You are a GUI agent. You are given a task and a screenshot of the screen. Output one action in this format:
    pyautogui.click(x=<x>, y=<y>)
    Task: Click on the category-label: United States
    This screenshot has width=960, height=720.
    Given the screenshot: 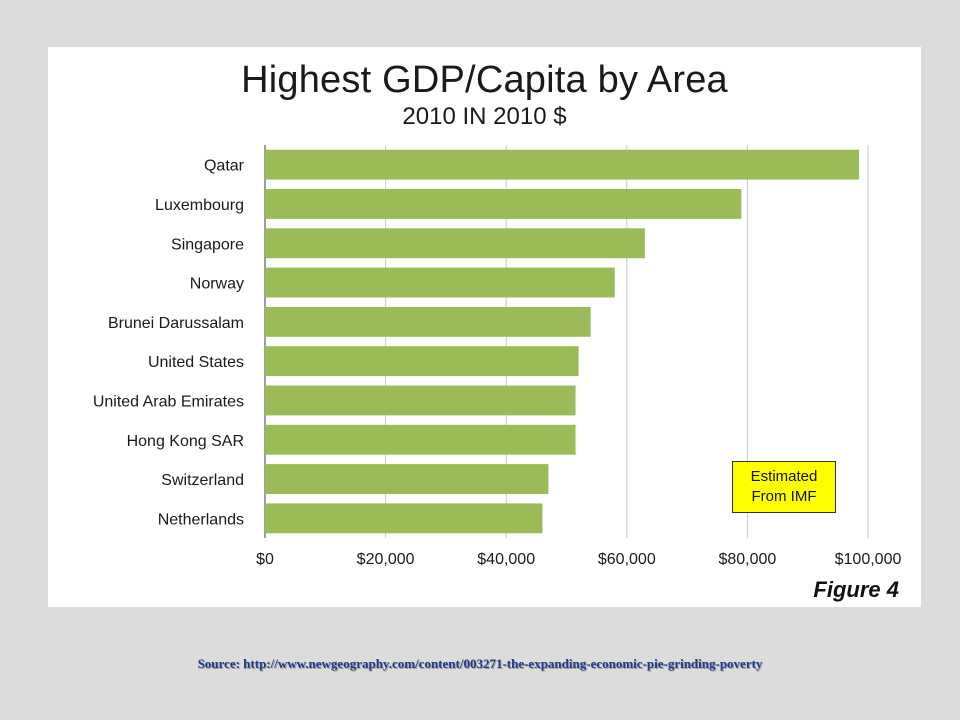 What is the action you would take?
    pyautogui.click(x=196, y=362)
    